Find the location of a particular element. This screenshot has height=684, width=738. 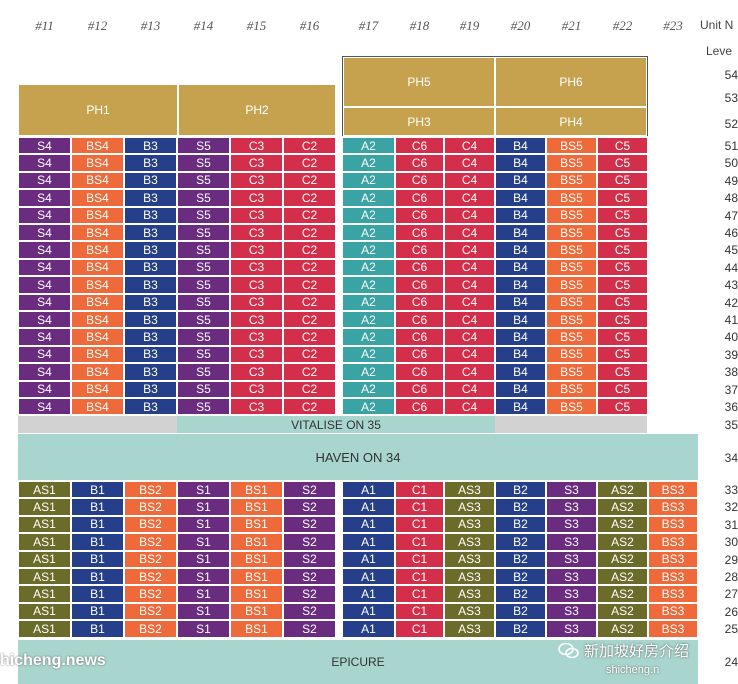

unit-cell: AS1 is located at coordinates (44, 524).